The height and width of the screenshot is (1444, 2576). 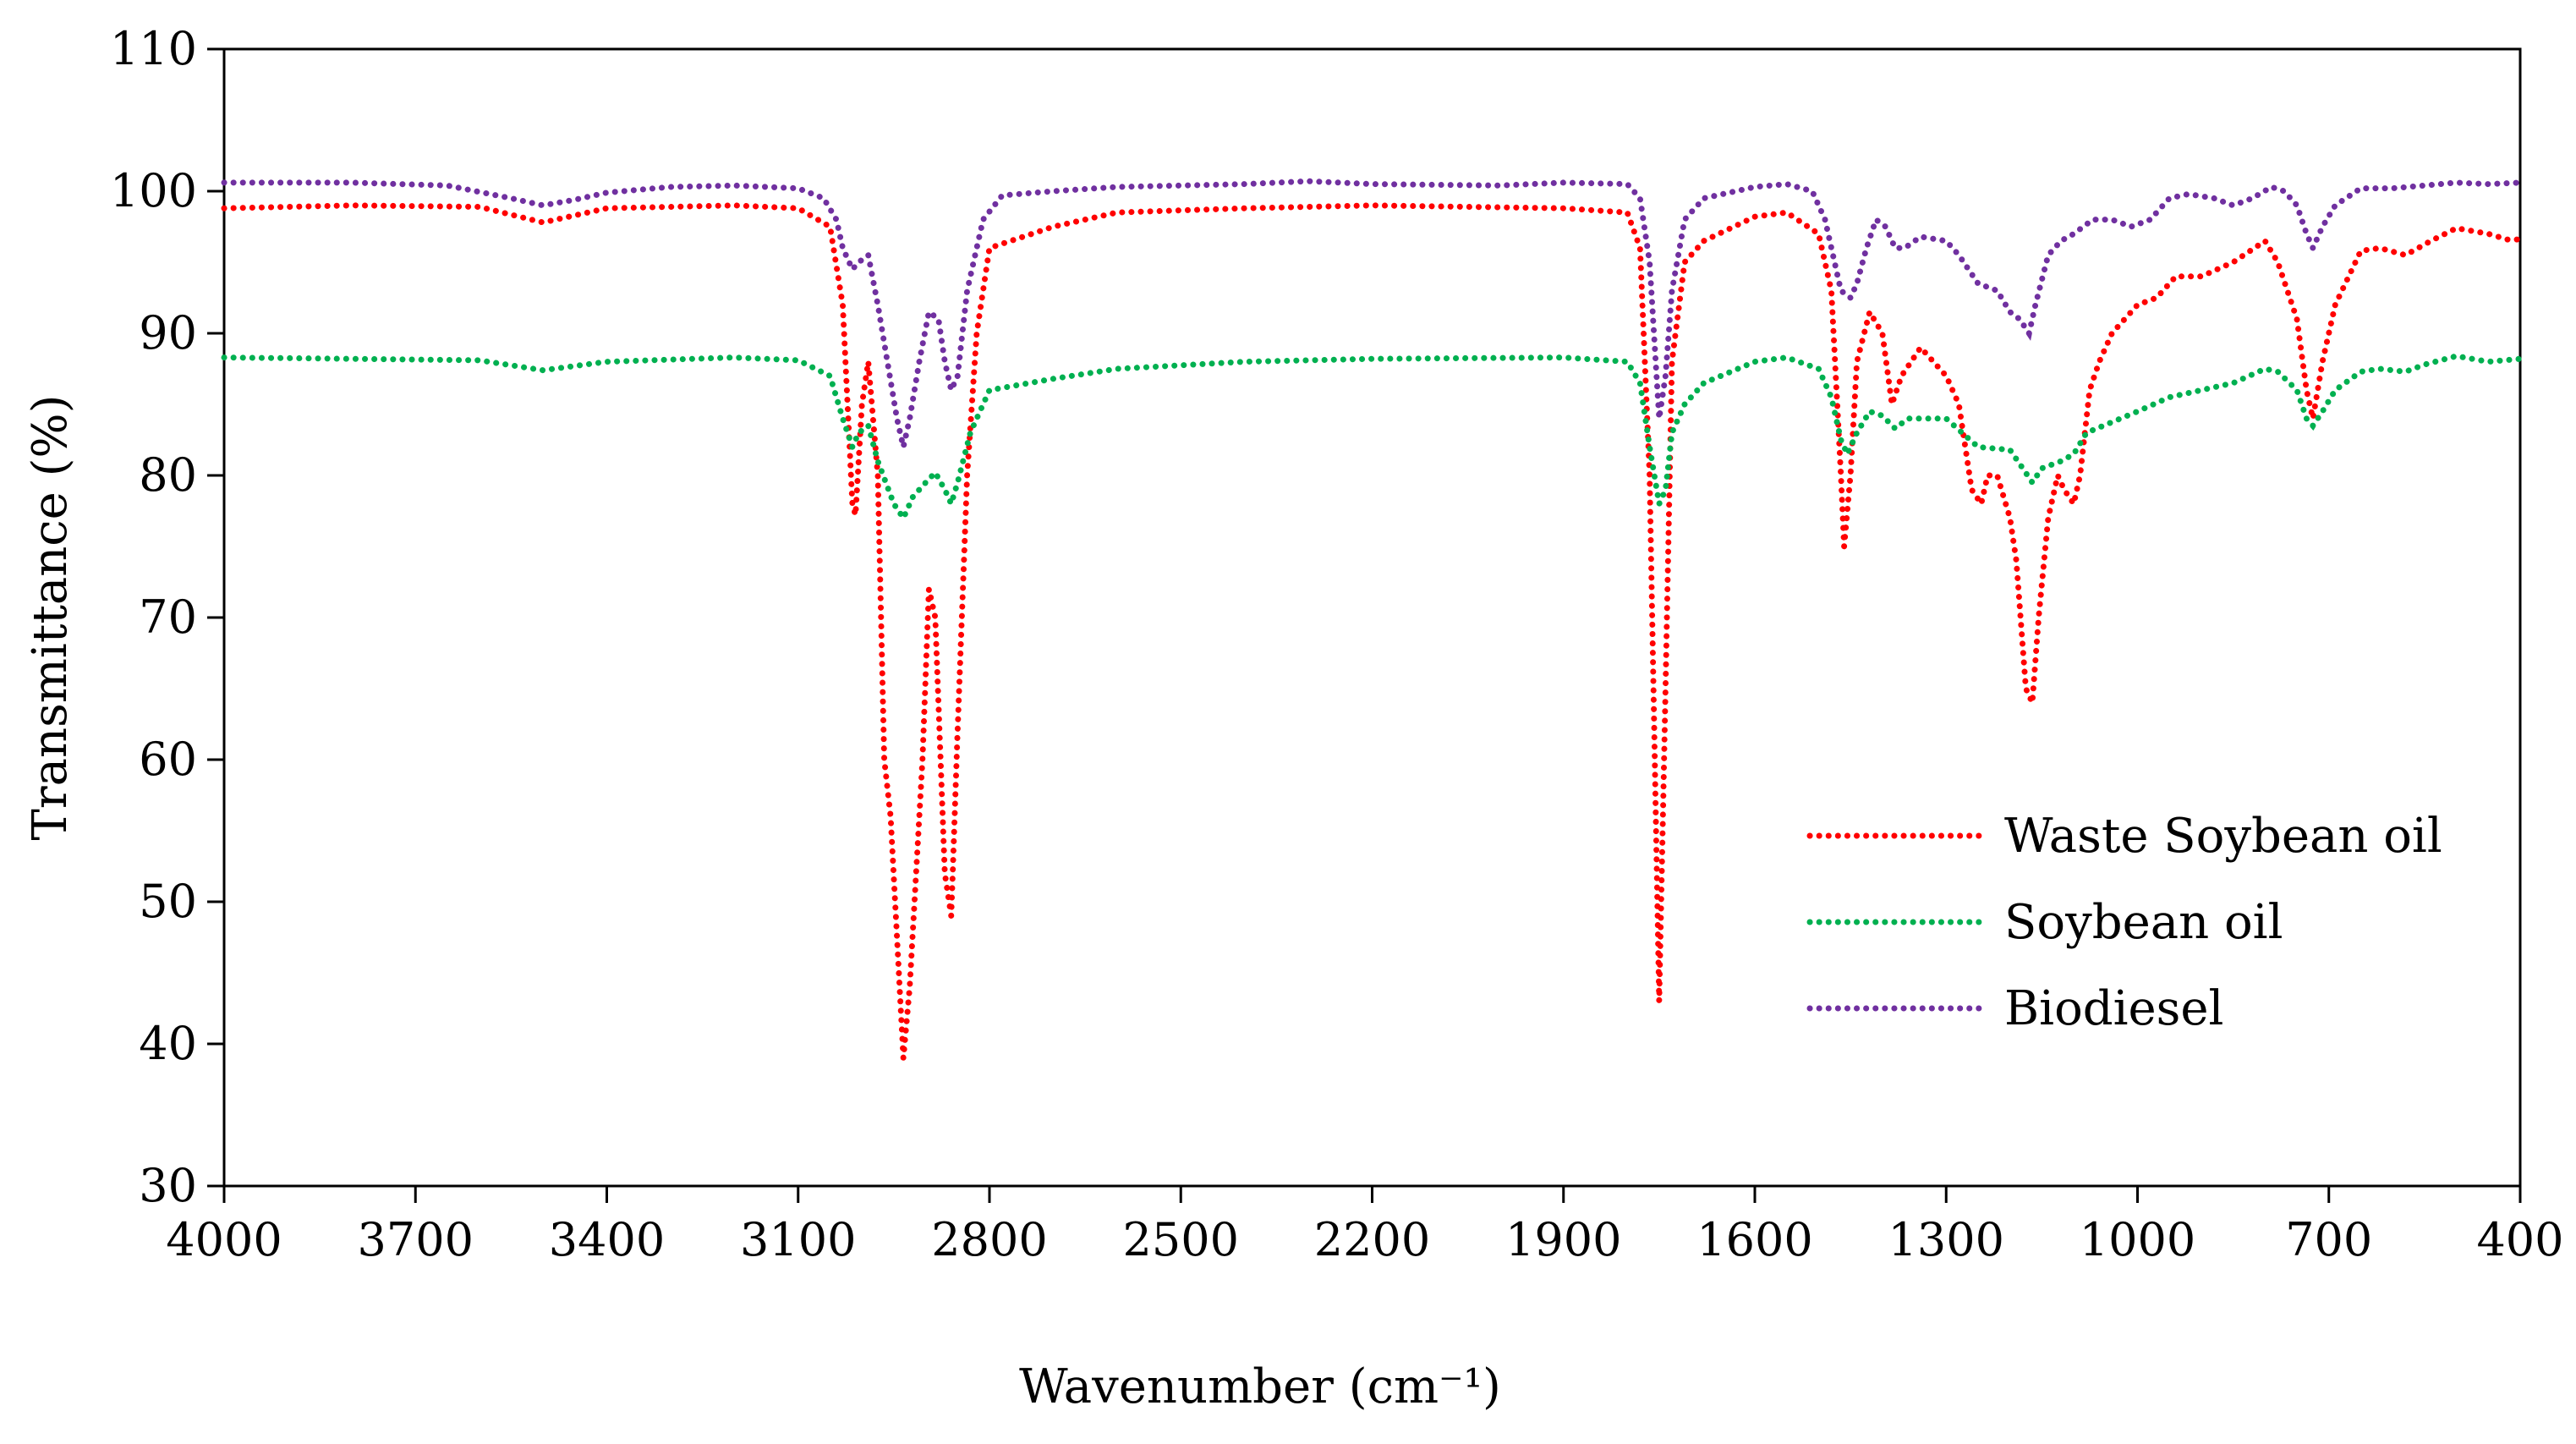 I want to click on x-tick-label: 2200, so click(x=1372, y=1240).